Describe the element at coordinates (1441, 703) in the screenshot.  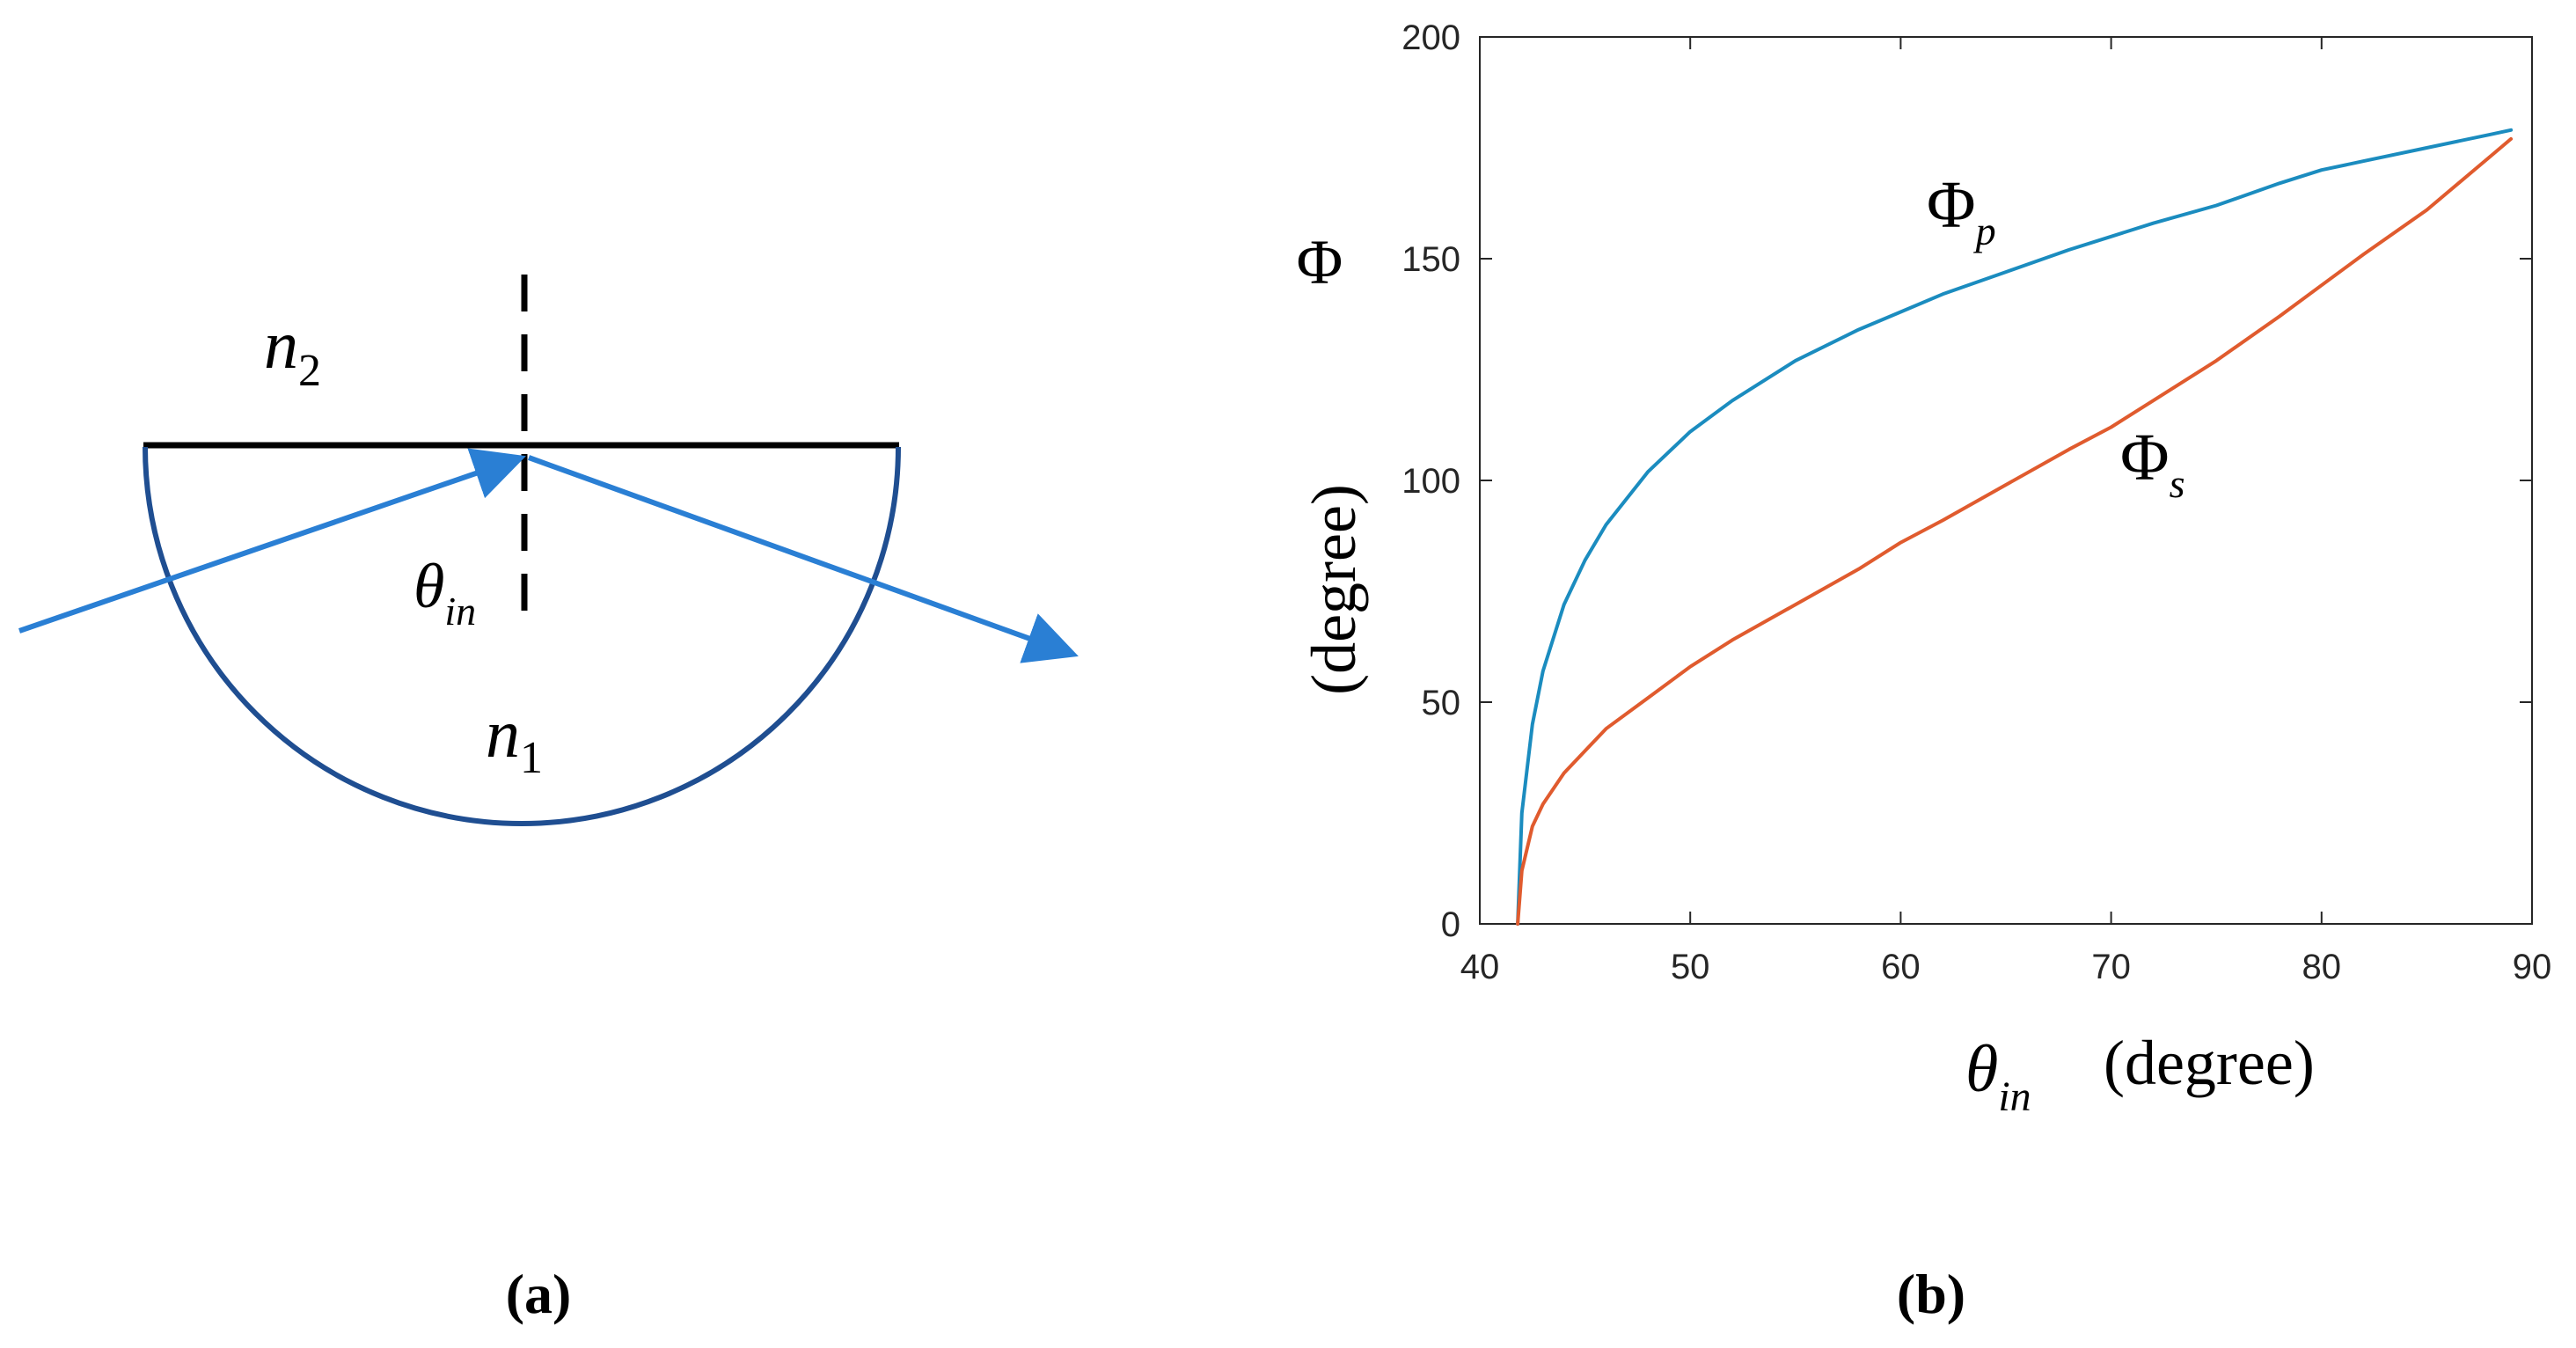
I see `y-tick-label: 50` at that location.